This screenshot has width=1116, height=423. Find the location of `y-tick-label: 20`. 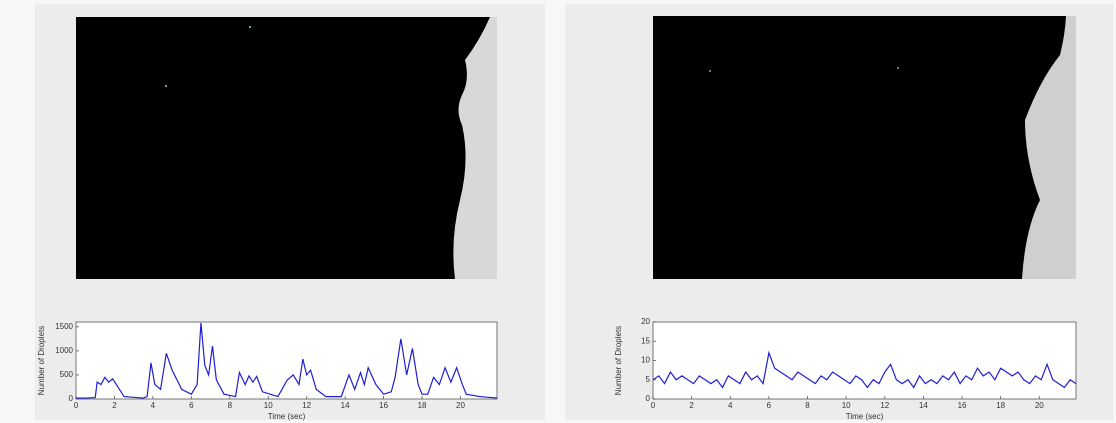

y-tick-label: 20 is located at coordinates (645, 321).